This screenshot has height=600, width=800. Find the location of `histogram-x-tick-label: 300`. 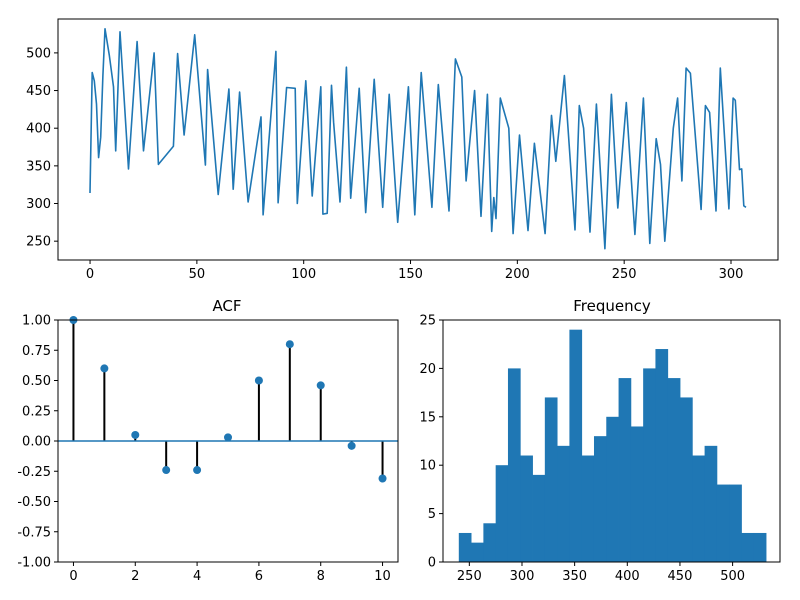

histogram-x-tick-label: 300 is located at coordinates (522, 576).